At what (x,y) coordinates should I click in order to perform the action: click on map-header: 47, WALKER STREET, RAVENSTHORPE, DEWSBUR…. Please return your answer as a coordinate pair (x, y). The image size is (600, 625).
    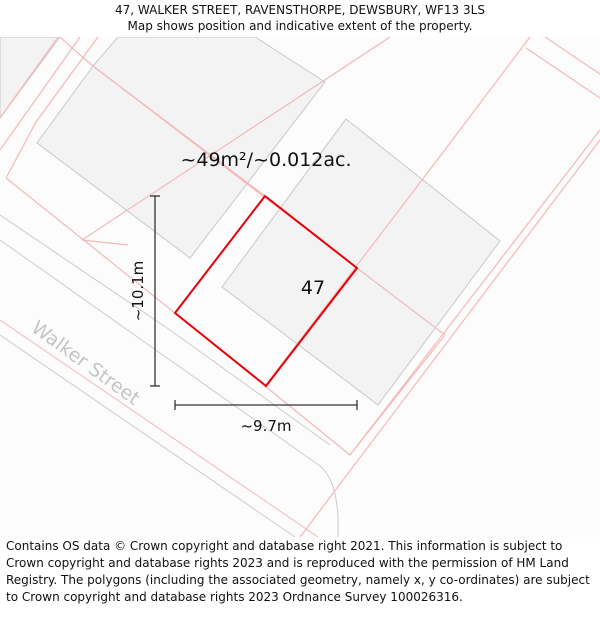
    Looking at the image, I should click on (300, 18).